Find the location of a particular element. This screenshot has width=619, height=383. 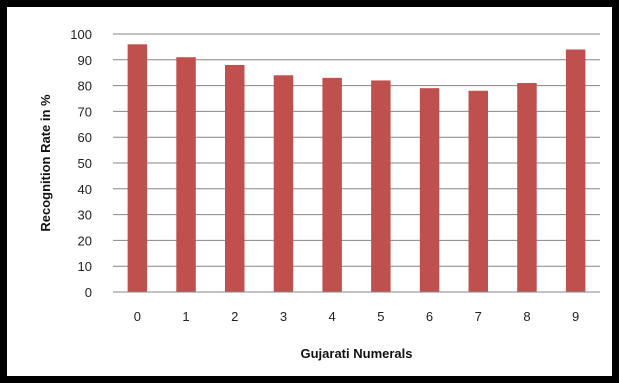

y-tick-label: 80 is located at coordinates (85, 86).